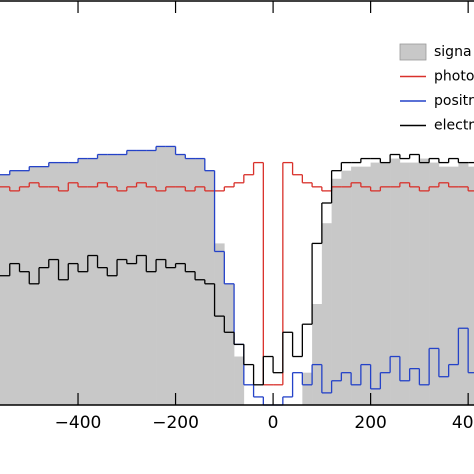 The width and height of the screenshot is (474, 474). I want to click on x-tick-label: −400, so click(78, 423).